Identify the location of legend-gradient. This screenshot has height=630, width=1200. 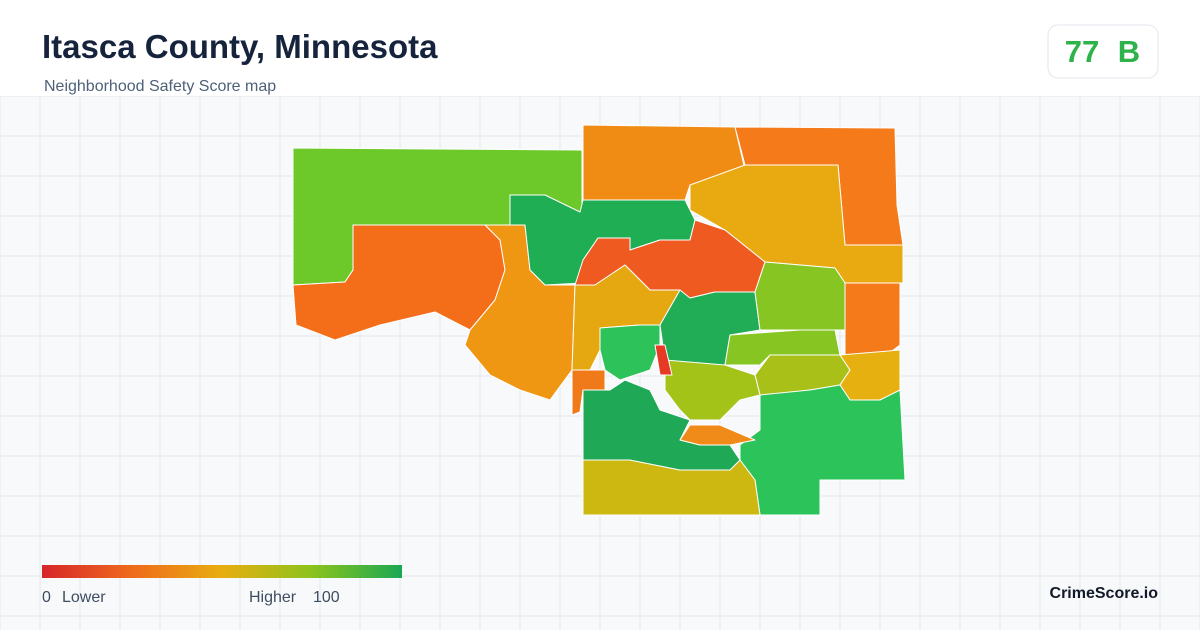
(222, 571).